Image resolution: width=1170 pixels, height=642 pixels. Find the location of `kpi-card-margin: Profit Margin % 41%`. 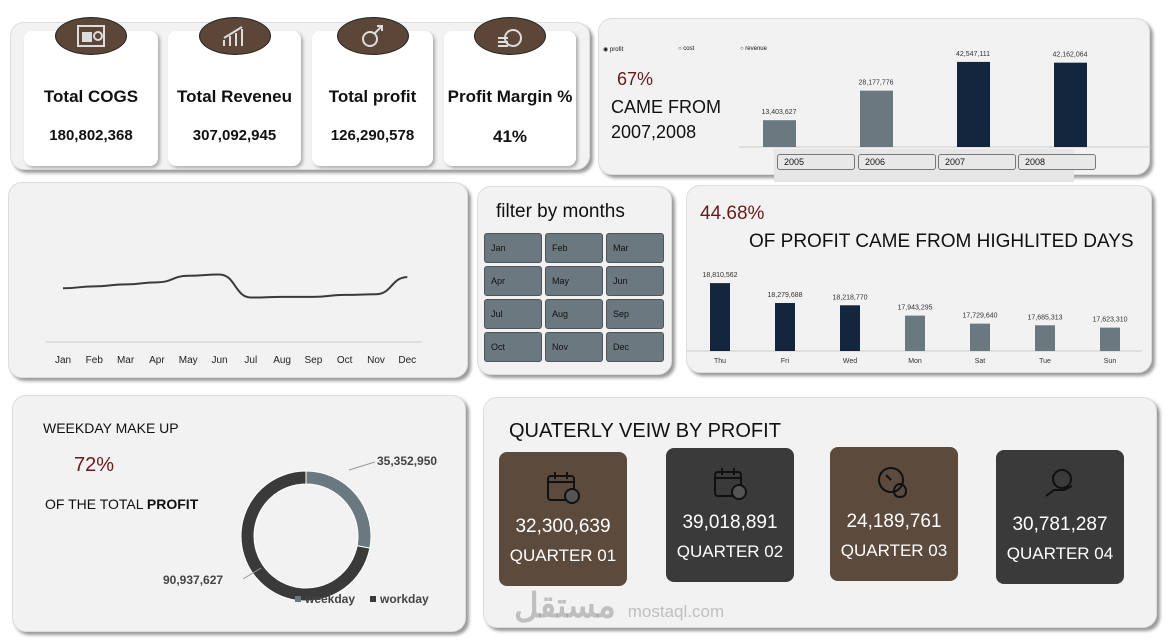

kpi-card-margin: Profit Margin % 41% is located at coordinates (510, 91).